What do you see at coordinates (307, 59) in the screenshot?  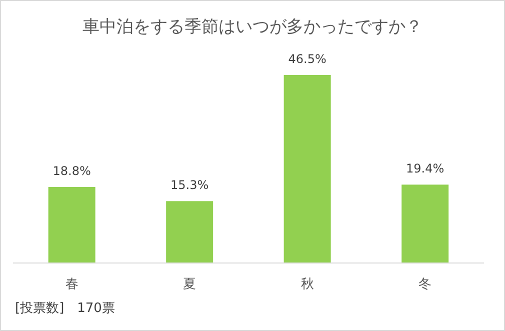 I see `data-label: 46.5%` at bounding box center [307, 59].